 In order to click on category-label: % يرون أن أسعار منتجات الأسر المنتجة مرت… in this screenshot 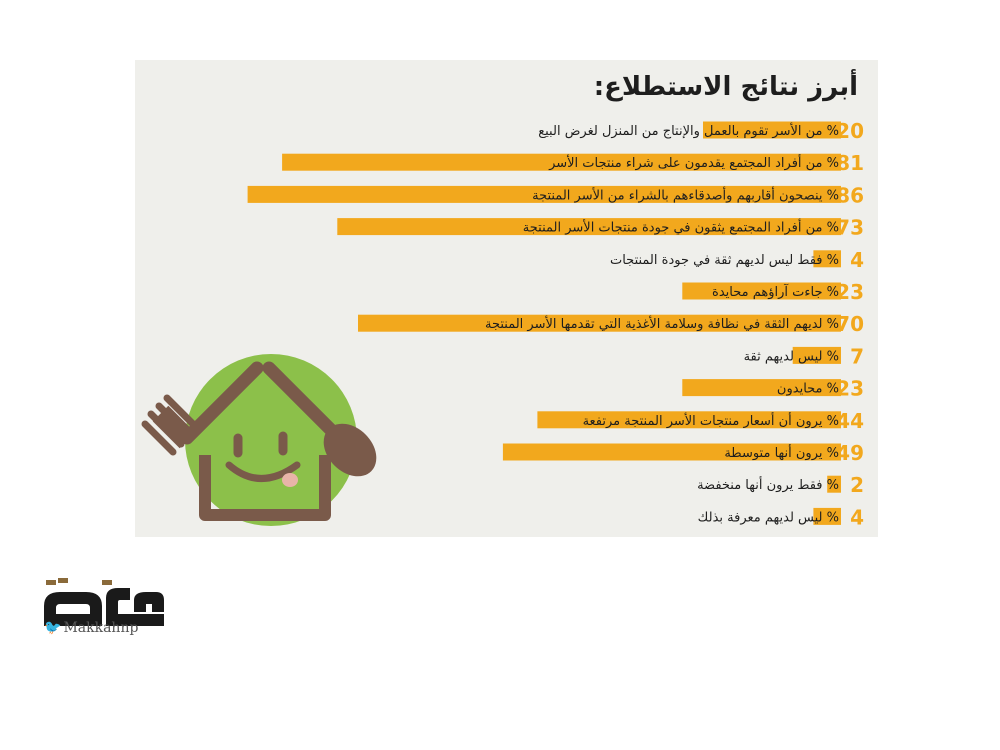, I will do `click(711, 420)`.